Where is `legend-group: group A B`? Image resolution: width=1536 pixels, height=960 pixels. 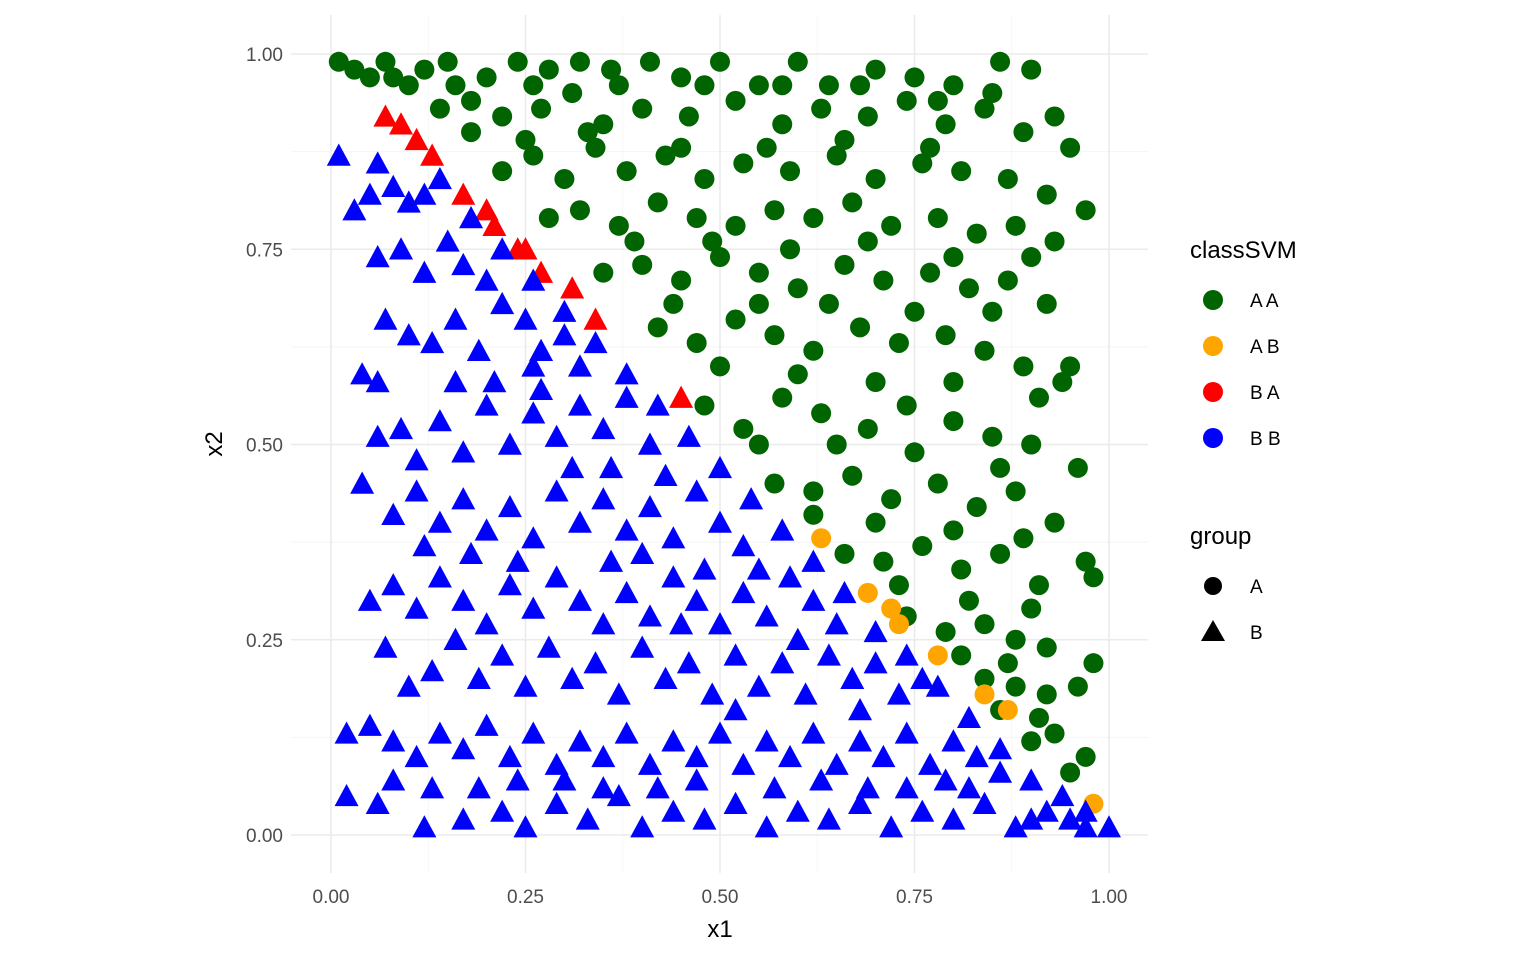 legend-group: group A B is located at coordinates (1226, 583).